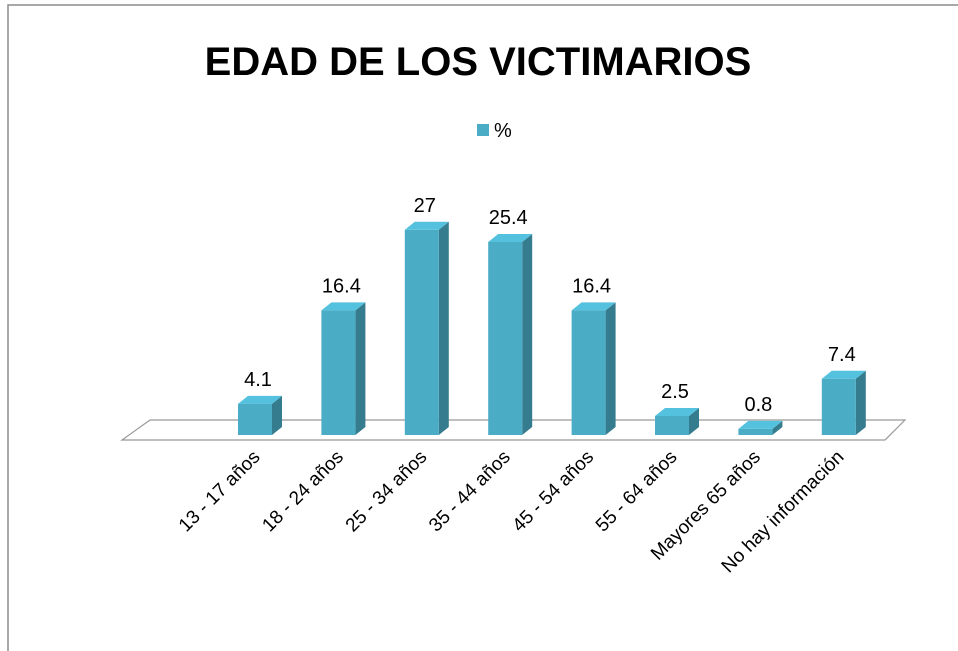 This screenshot has width=958, height=651. Describe the element at coordinates (503, 131) in the screenshot. I see `legend-label: %` at that location.